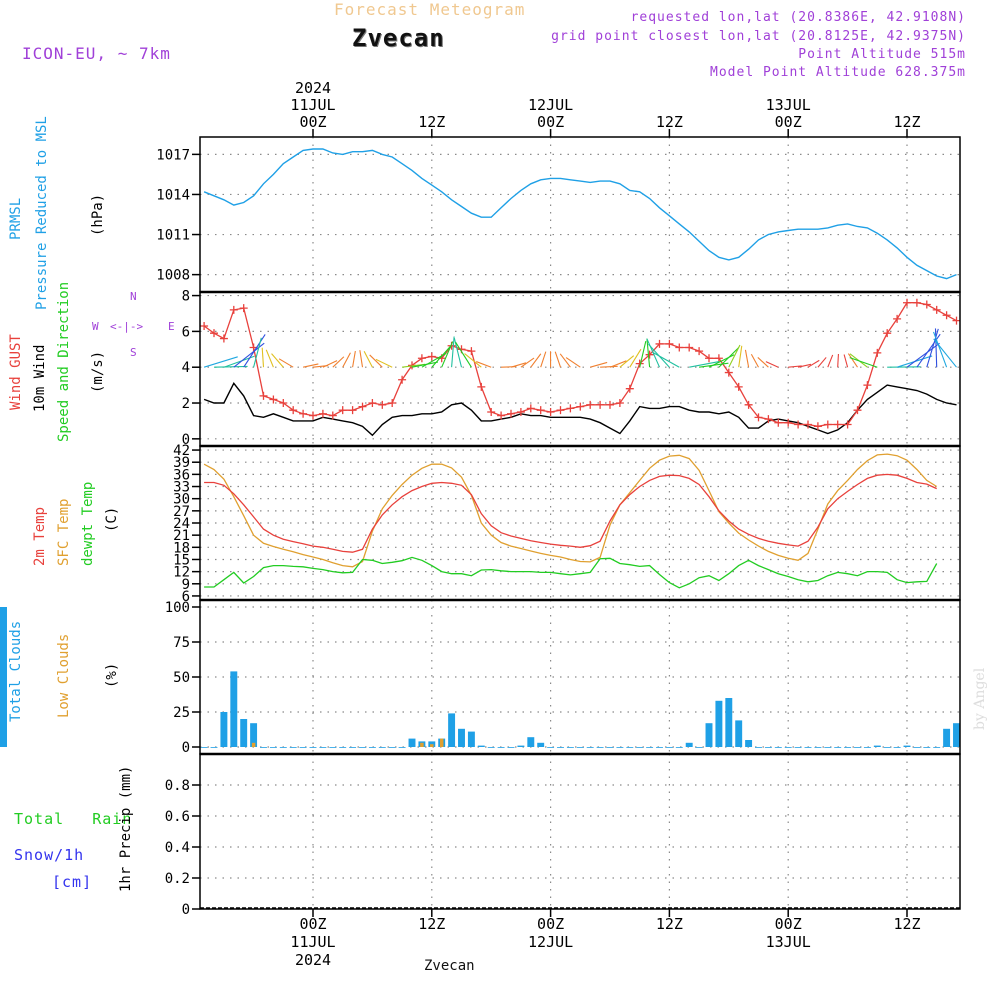  I want to click on y-tick-label: 0, so click(186, 910).